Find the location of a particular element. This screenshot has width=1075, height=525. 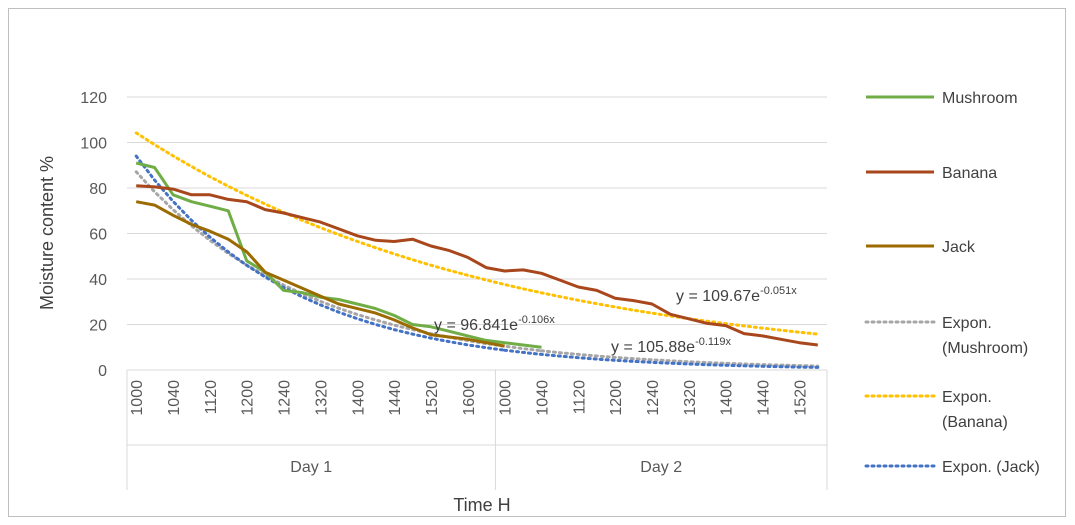

legend-label: Jack is located at coordinates (959, 247).